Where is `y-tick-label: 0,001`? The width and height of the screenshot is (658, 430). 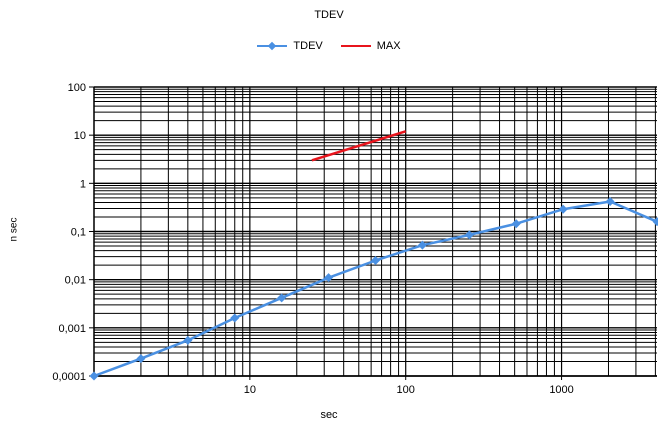
y-tick-label: 0,001 is located at coordinates (72, 329).